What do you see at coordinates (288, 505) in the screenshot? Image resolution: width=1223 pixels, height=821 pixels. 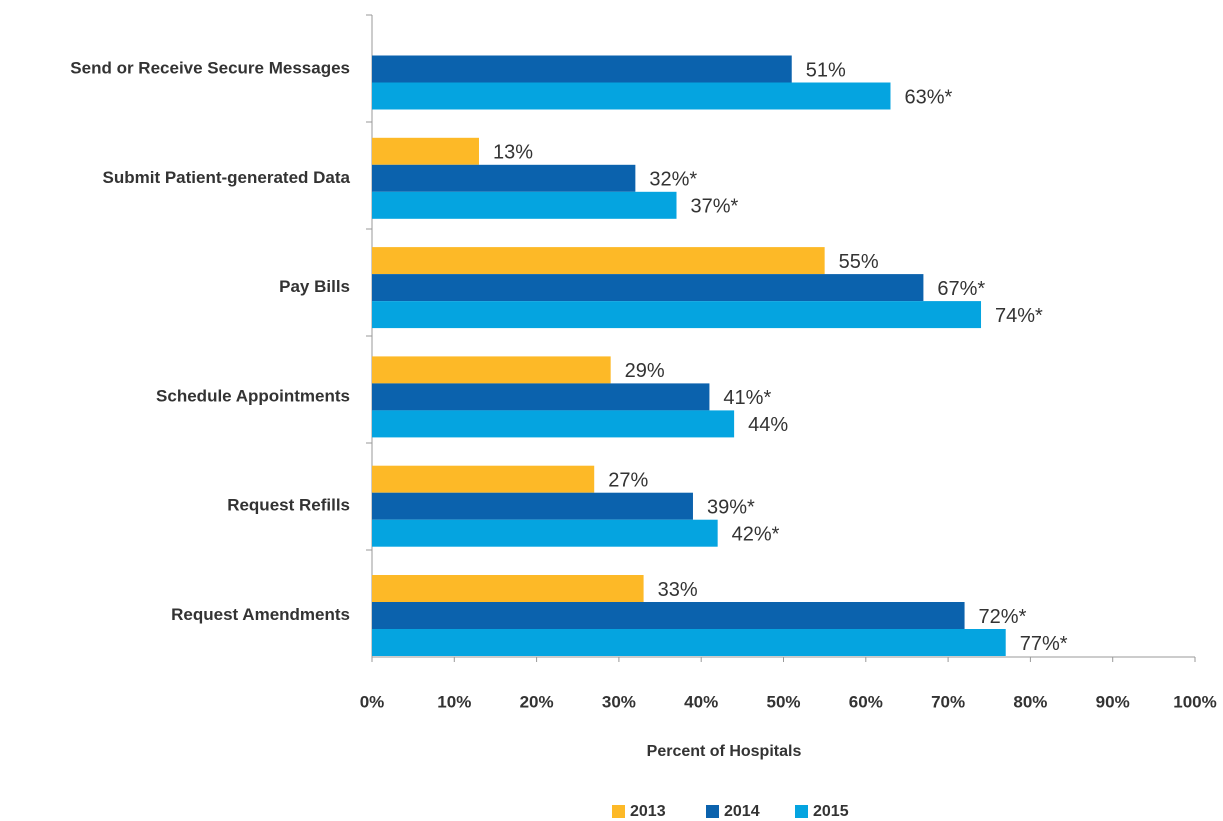 I see `category-label: Request Refills` at bounding box center [288, 505].